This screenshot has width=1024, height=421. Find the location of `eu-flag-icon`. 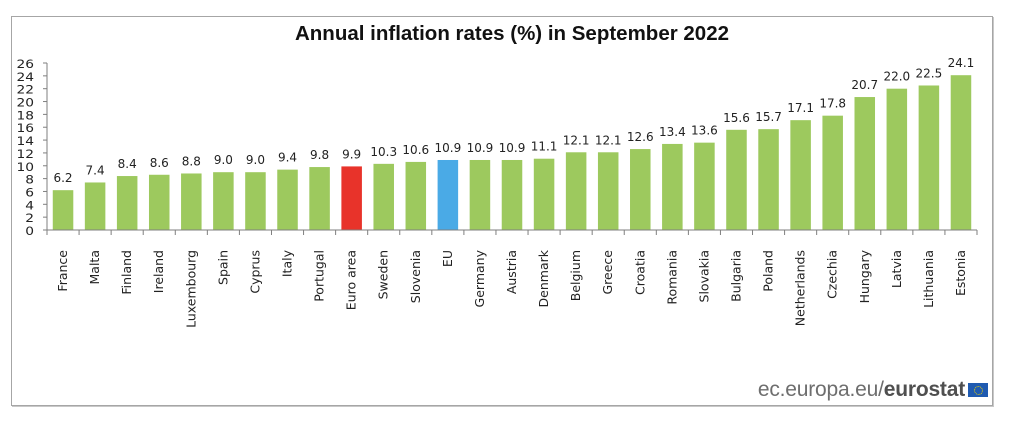

eu-flag-icon is located at coordinates (978, 390).